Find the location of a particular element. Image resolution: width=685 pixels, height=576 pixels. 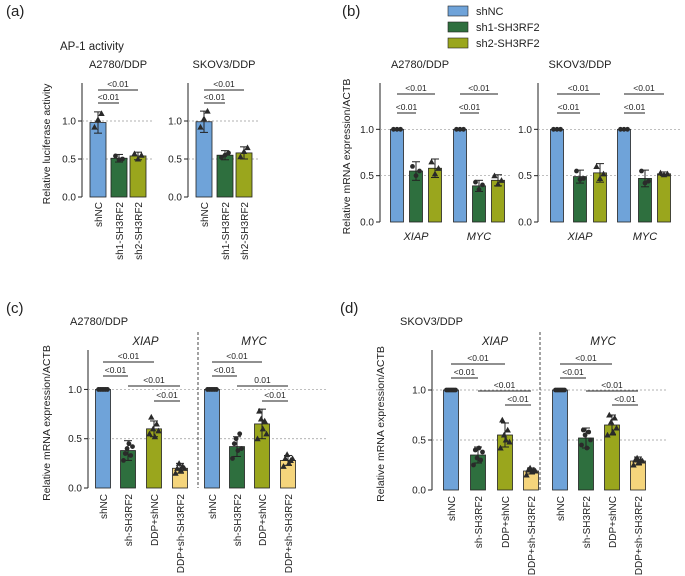

panel-b-a2780-myc-gene-label: MYC is located at coordinates (479, 237).